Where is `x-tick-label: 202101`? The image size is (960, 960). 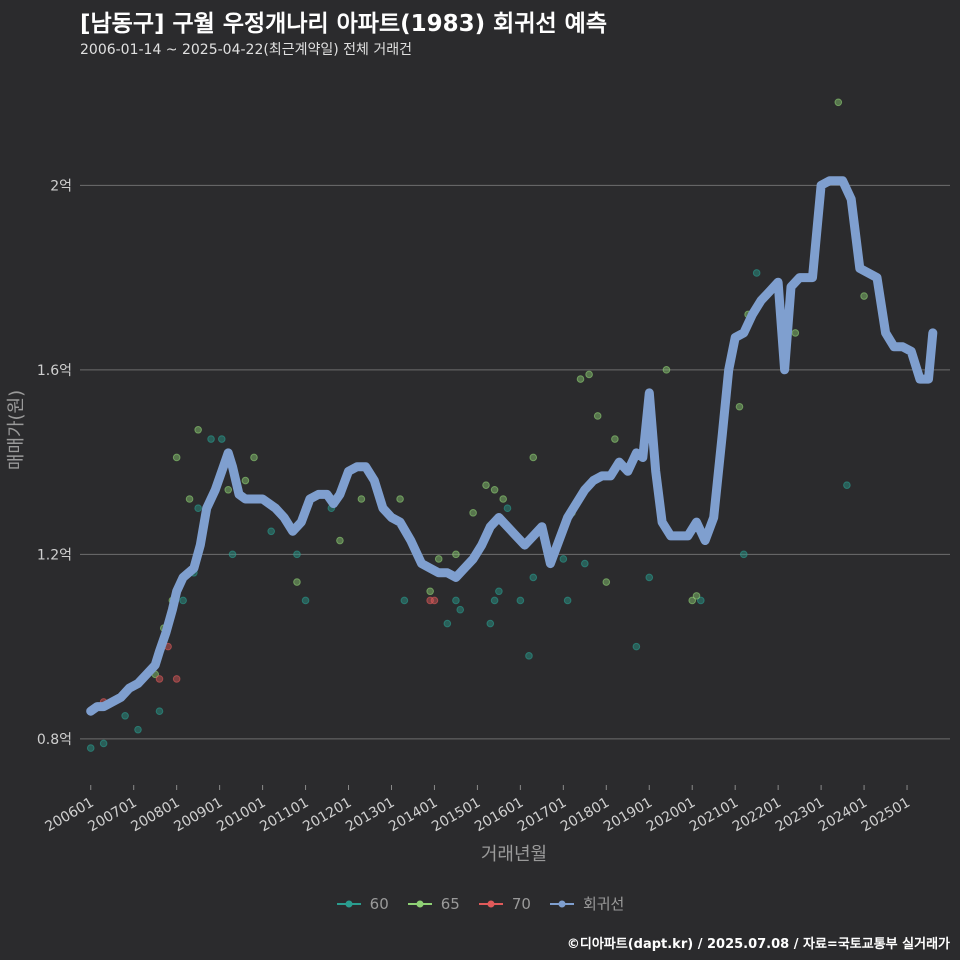 x-tick-label: 202101 is located at coordinates (714, 815).